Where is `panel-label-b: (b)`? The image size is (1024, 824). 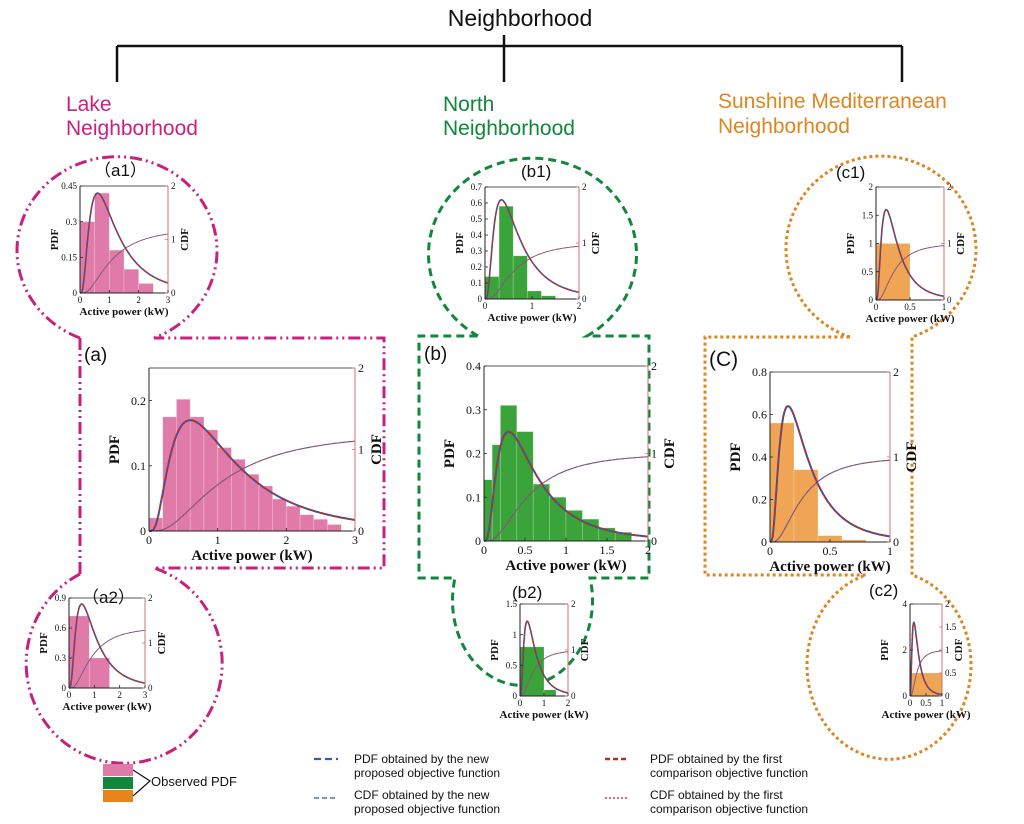
panel-label-b: (b) is located at coordinates (435, 354).